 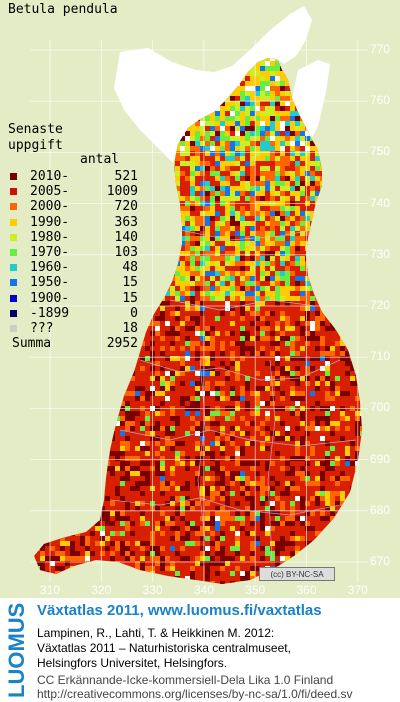 I want to click on legend-count: 48, so click(x=130, y=268).